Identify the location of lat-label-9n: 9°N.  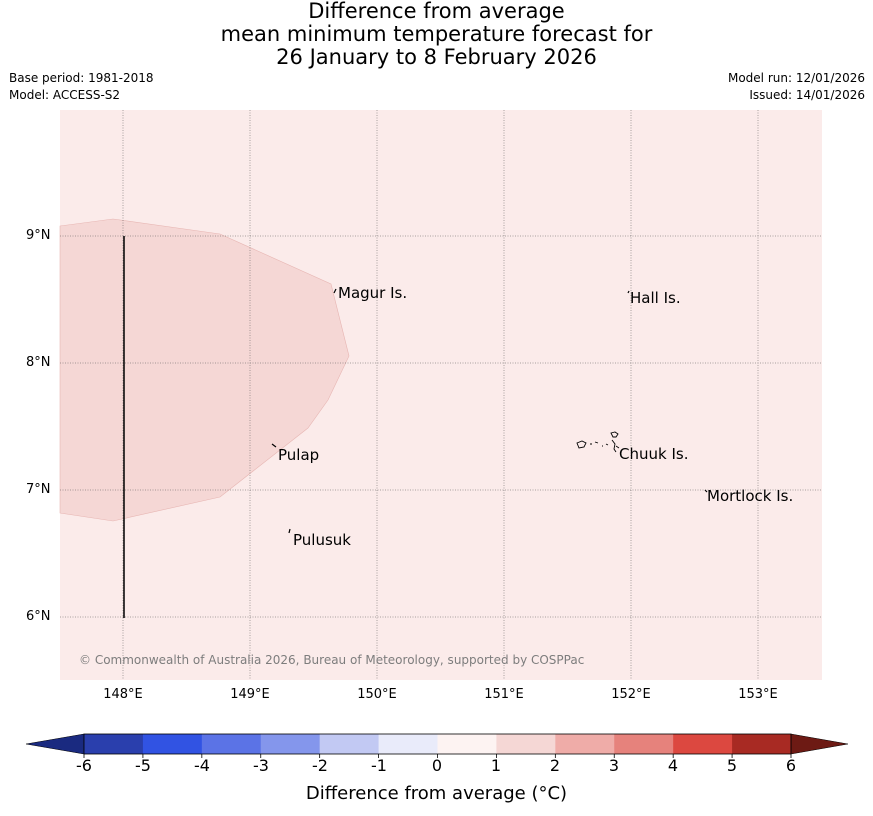
(38, 235).